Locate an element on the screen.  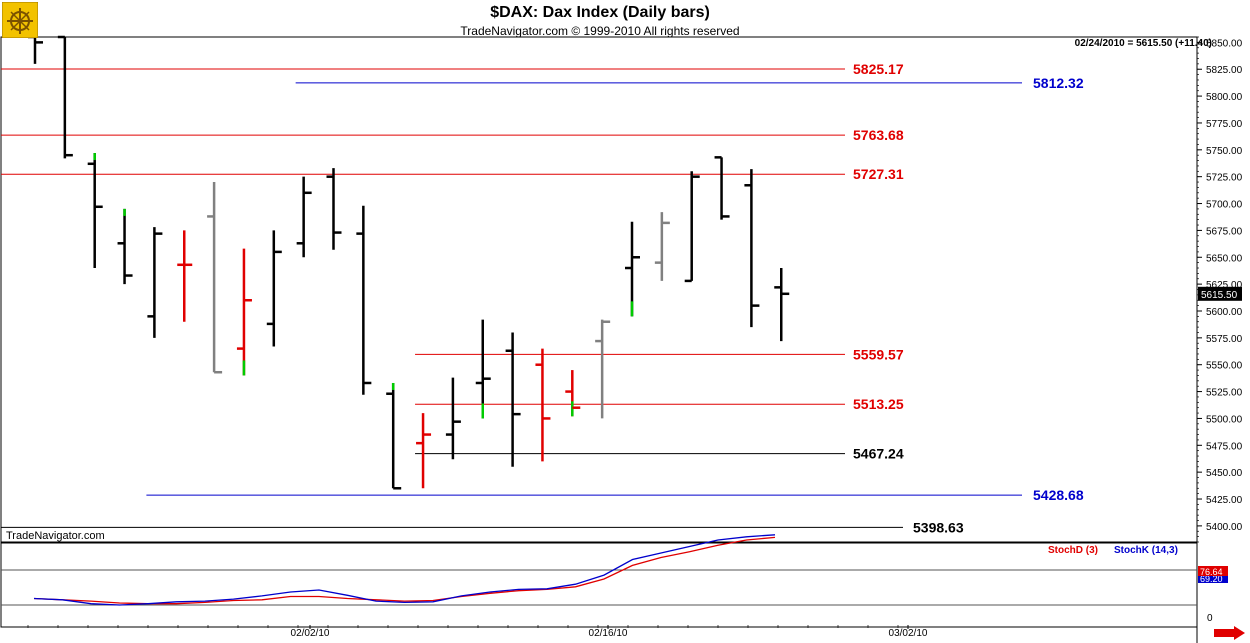
stoch-d-legend: StochD (3) is located at coordinates (1073, 550).